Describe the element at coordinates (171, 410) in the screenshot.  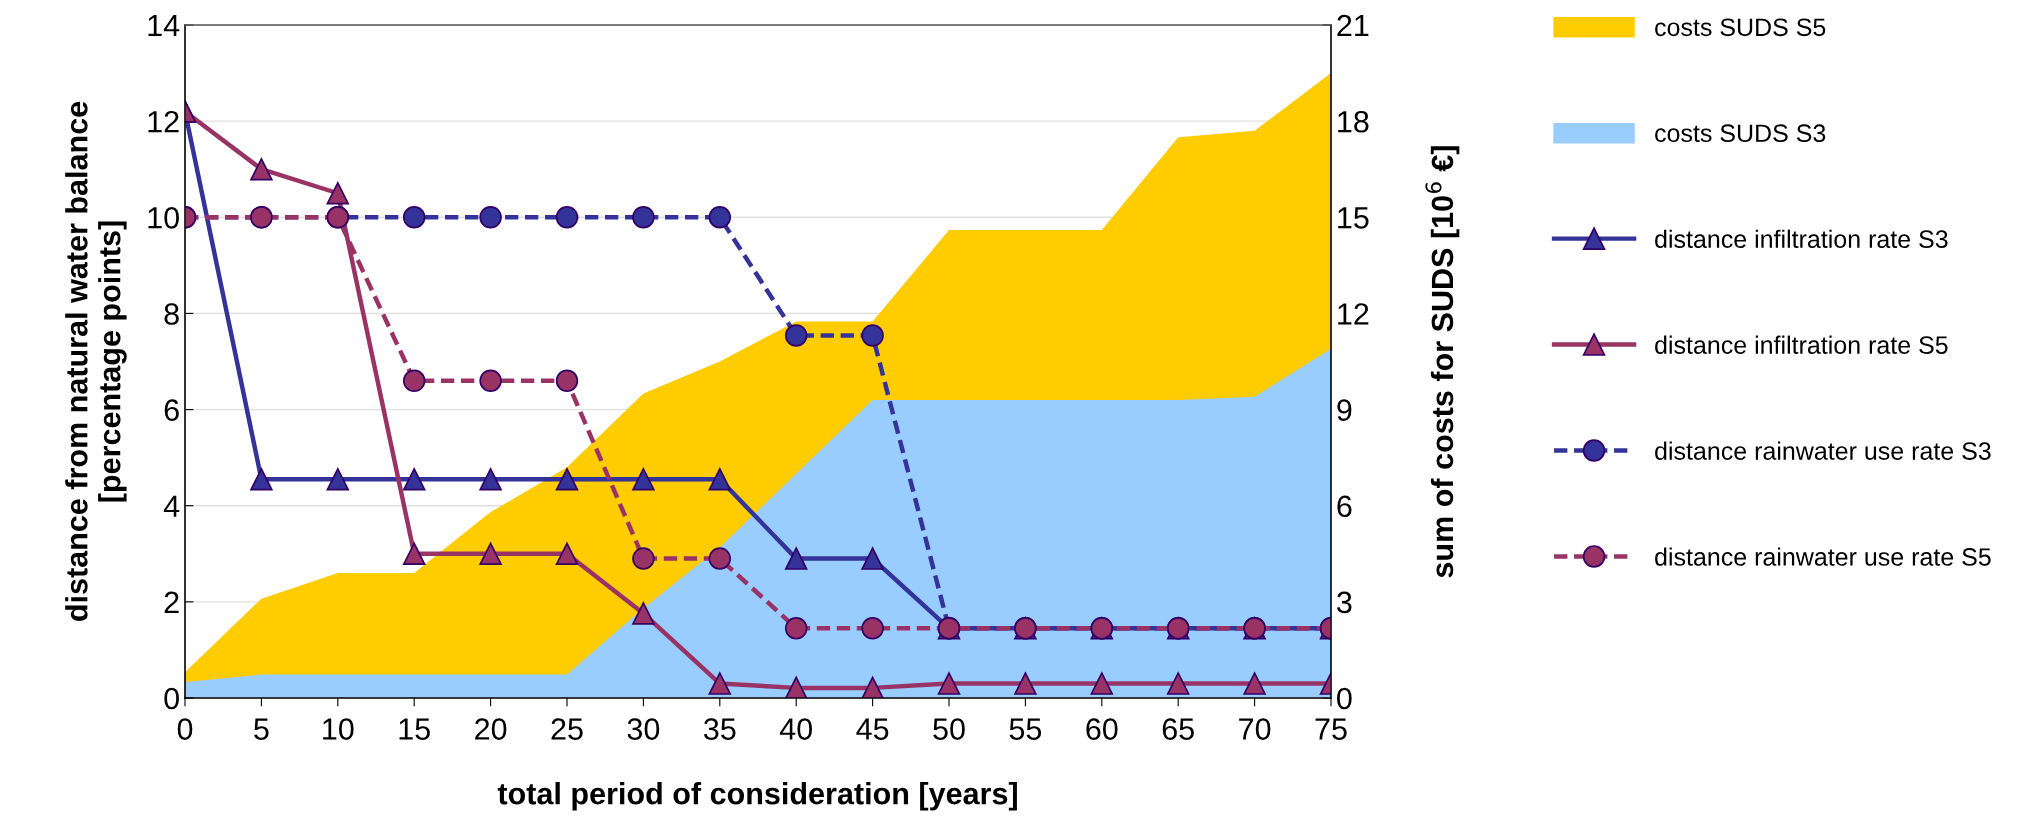
I see `y-tick-label: 6` at that location.